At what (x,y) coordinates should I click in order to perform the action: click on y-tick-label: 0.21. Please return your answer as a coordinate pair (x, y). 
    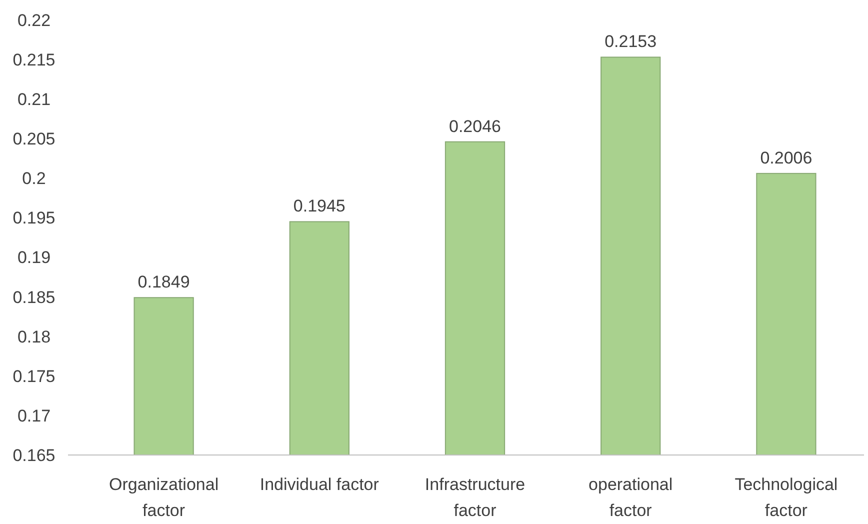
    Looking at the image, I should click on (34, 100).